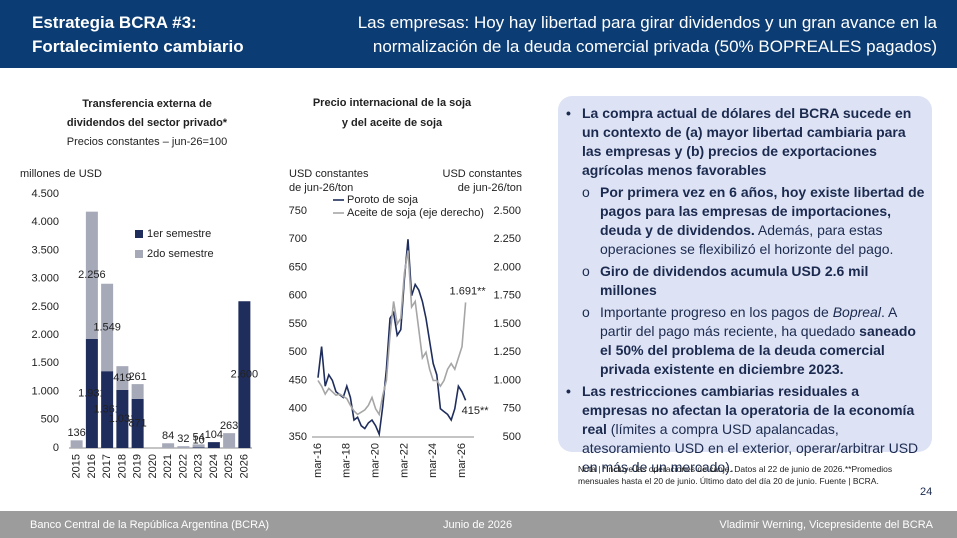  What do you see at coordinates (45, 194) in the screenshot?
I see `y-tick-label: 4.500` at bounding box center [45, 194].